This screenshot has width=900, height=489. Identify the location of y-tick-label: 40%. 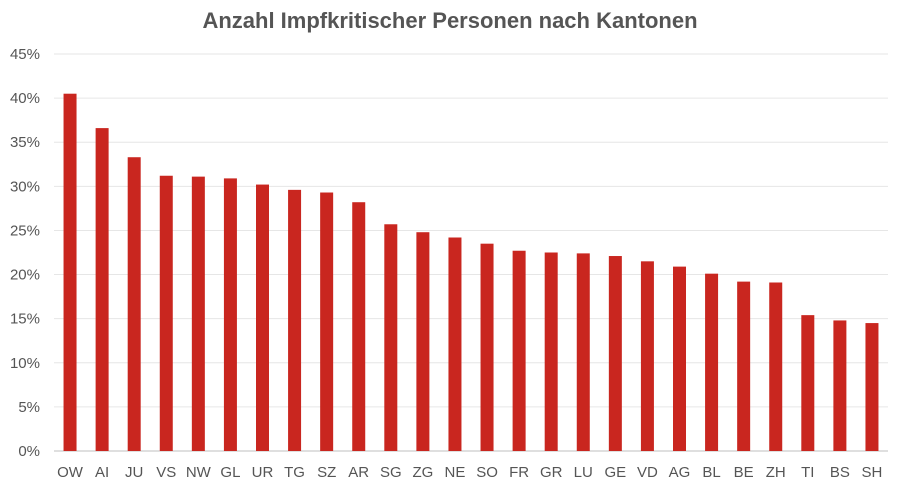
(25, 98).